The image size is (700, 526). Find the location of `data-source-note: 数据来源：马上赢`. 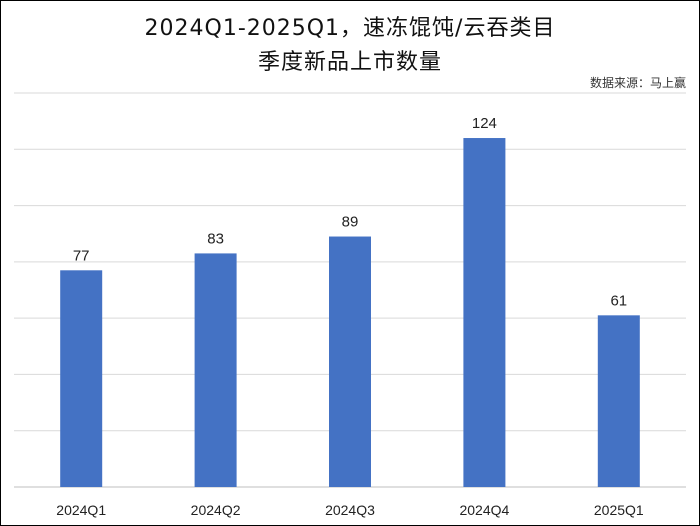

data-source-note: 数据来源：马上赢 is located at coordinates (637, 83).